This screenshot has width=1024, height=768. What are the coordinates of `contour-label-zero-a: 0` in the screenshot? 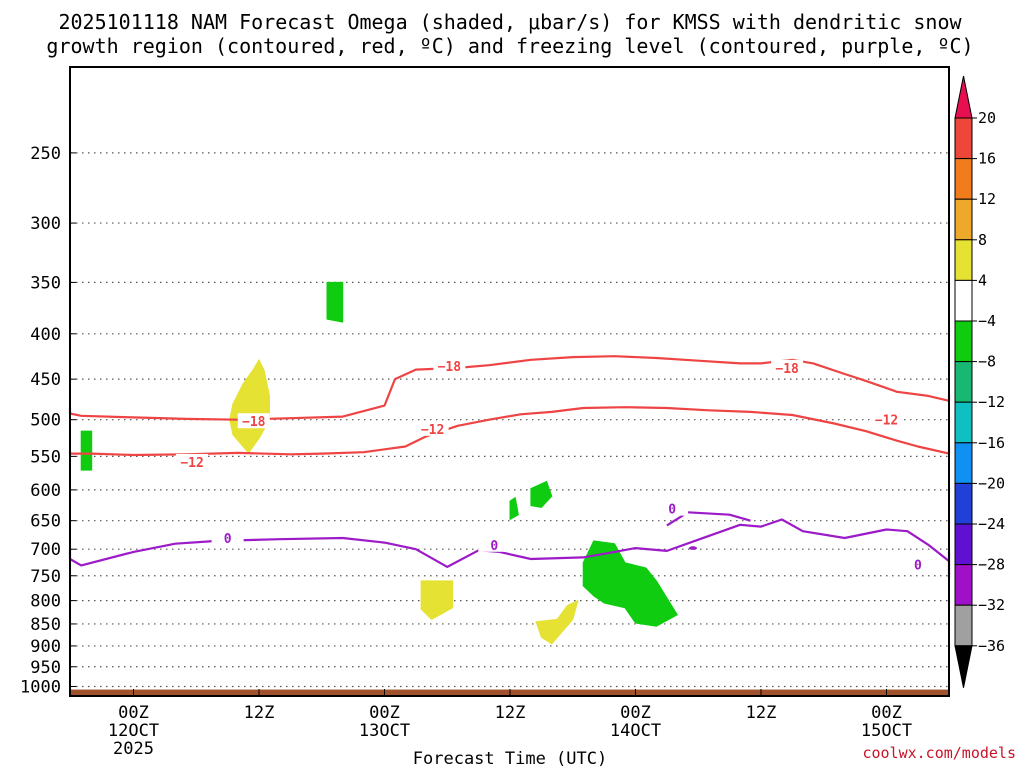 It's located at (228, 539).